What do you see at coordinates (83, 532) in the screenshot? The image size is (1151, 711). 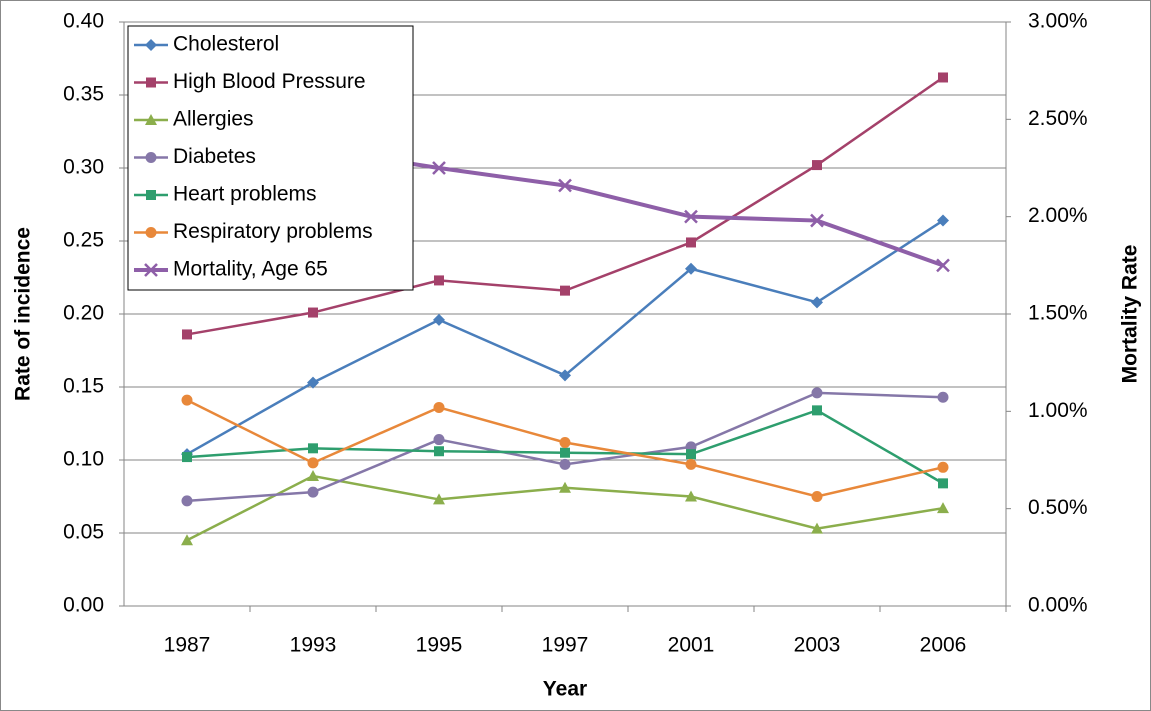 I see `y-tick-label: 0.05` at bounding box center [83, 532].